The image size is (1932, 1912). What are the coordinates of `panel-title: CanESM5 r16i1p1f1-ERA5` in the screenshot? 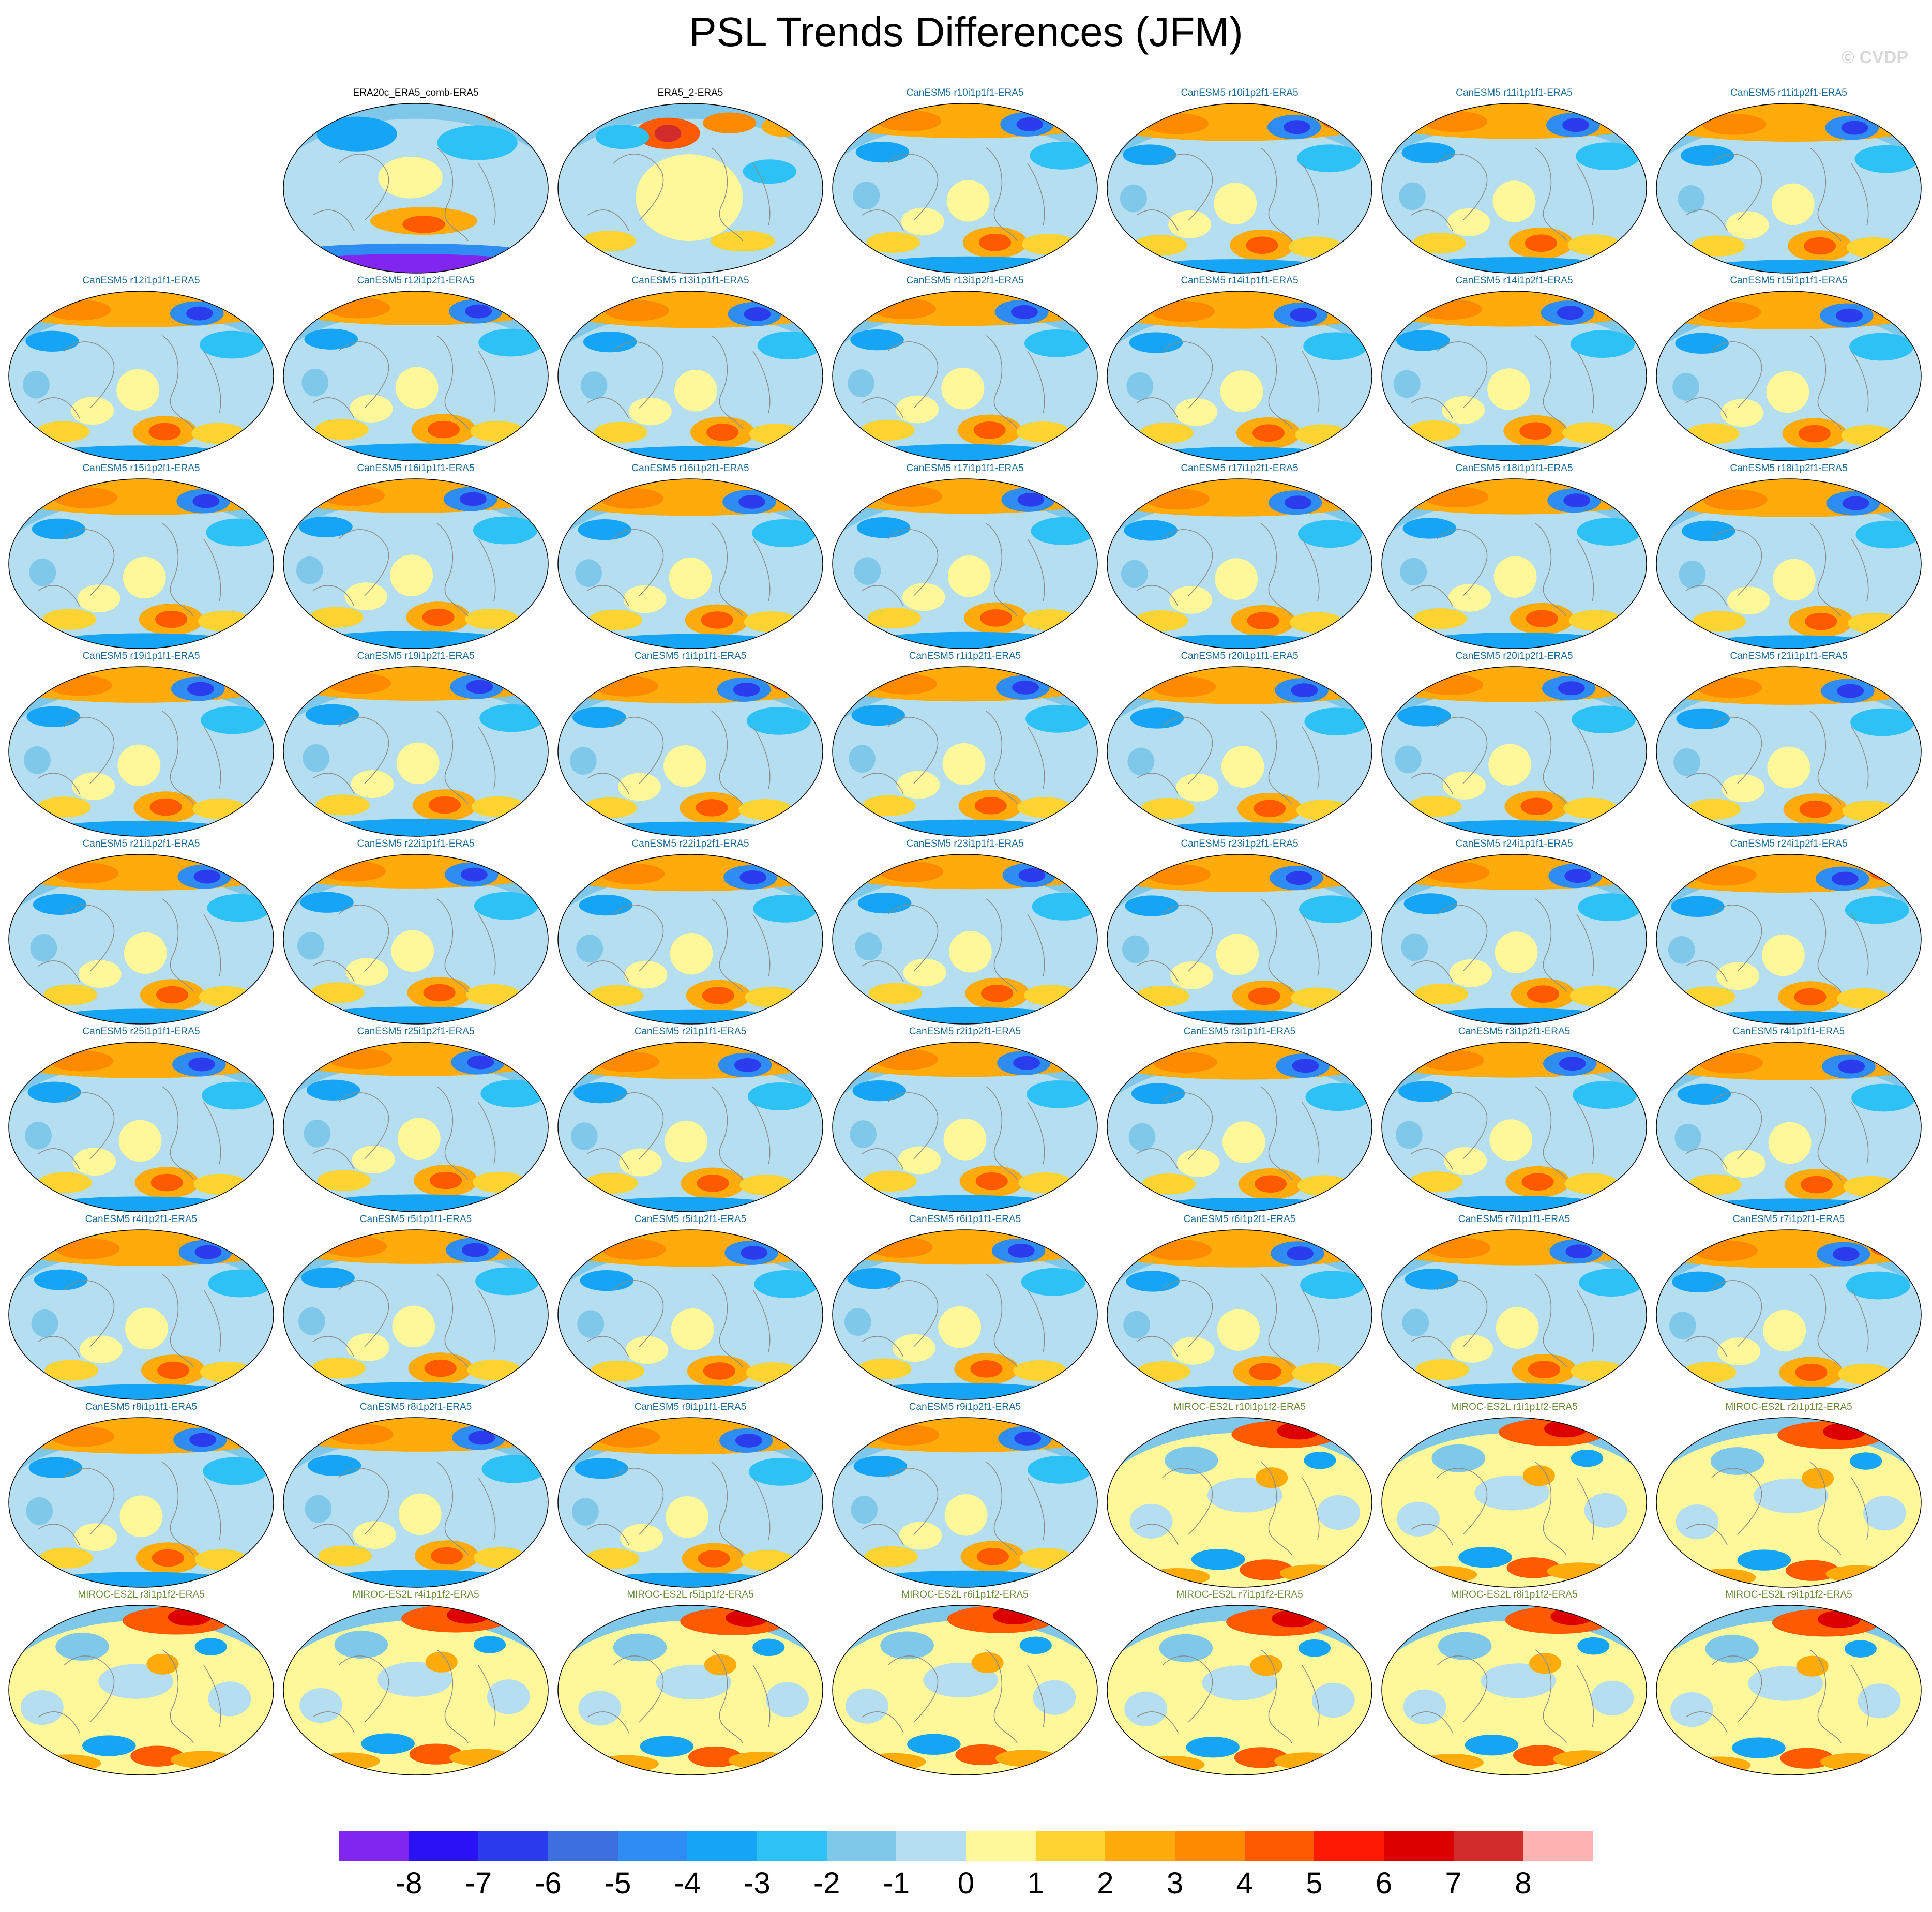 It's located at (416, 469).